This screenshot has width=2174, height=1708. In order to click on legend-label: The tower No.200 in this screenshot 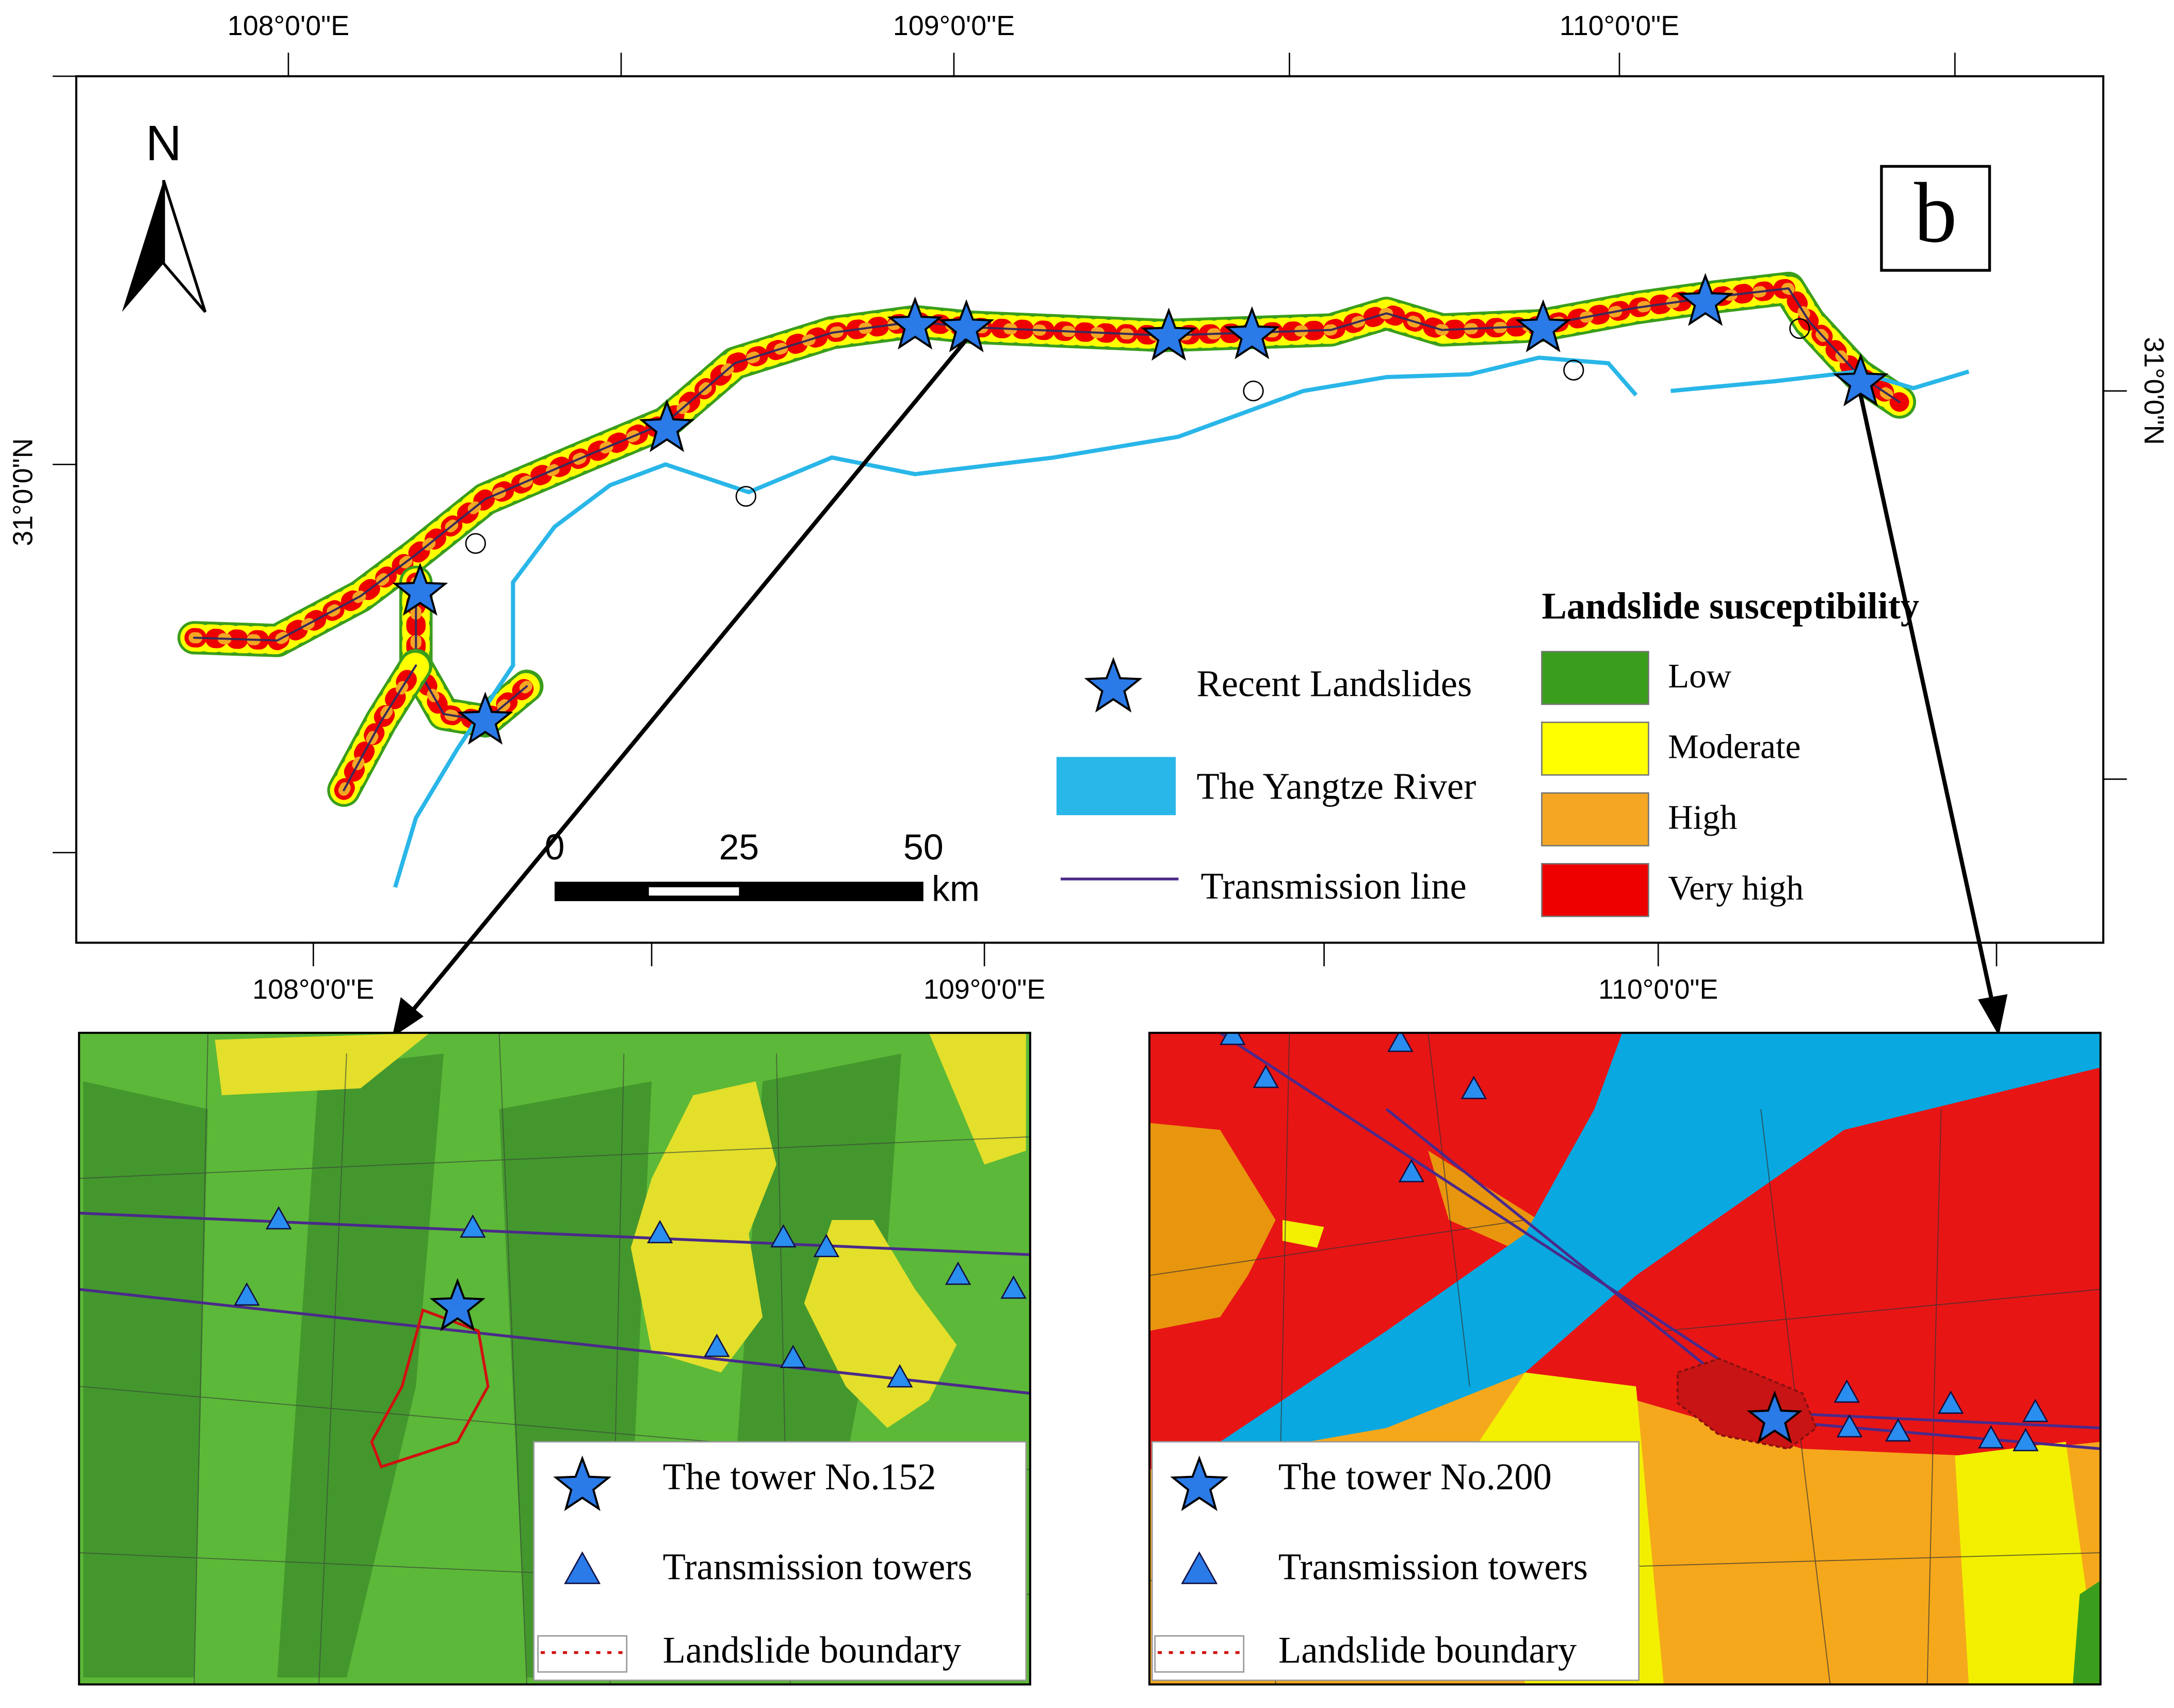, I will do `click(1415, 1477)`.